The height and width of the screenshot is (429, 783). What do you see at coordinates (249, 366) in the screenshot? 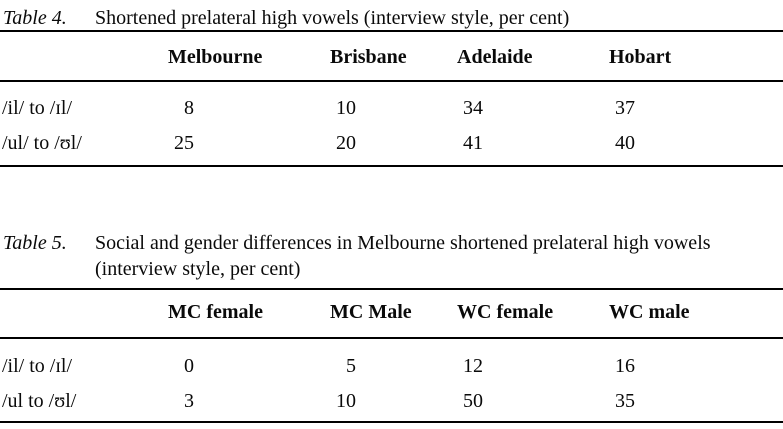
I see `value-cell: 0` at bounding box center [249, 366].